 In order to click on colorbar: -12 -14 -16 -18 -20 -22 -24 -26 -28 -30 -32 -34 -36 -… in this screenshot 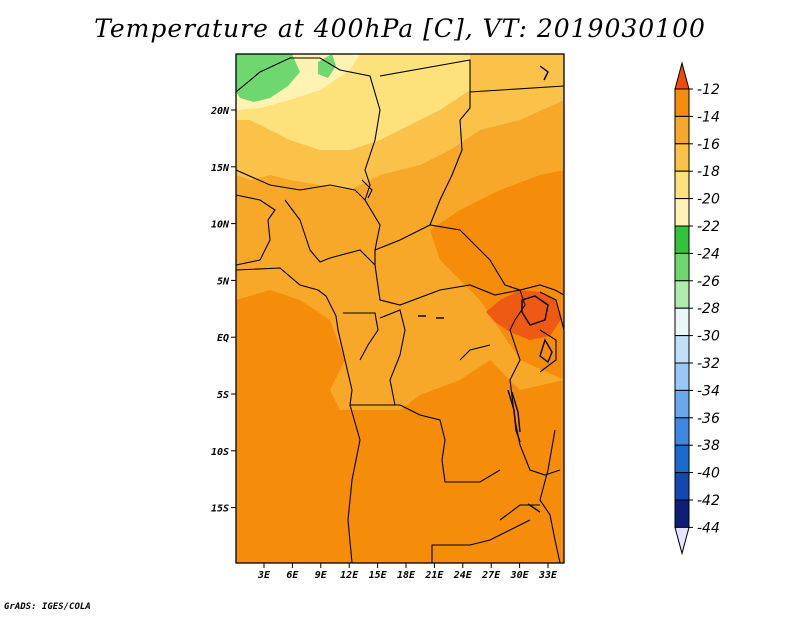, I will do `click(697, 308)`.